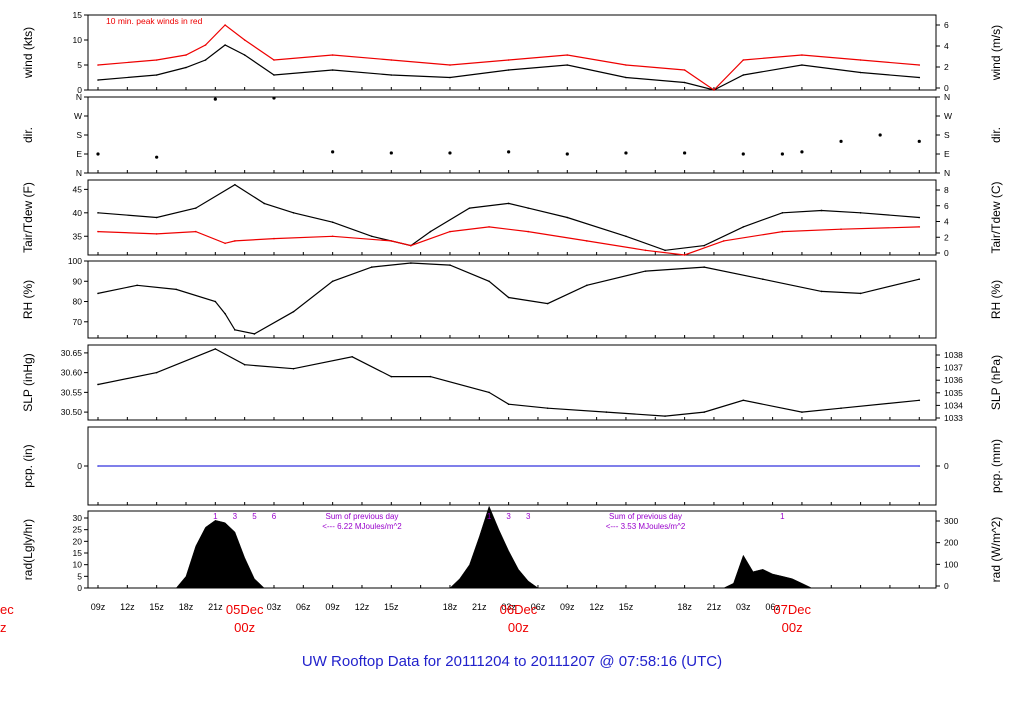  What do you see at coordinates (996, 53) in the screenshot?
I see `ylabel-right-wind: wind (m/s)` at bounding box center [996, 53].